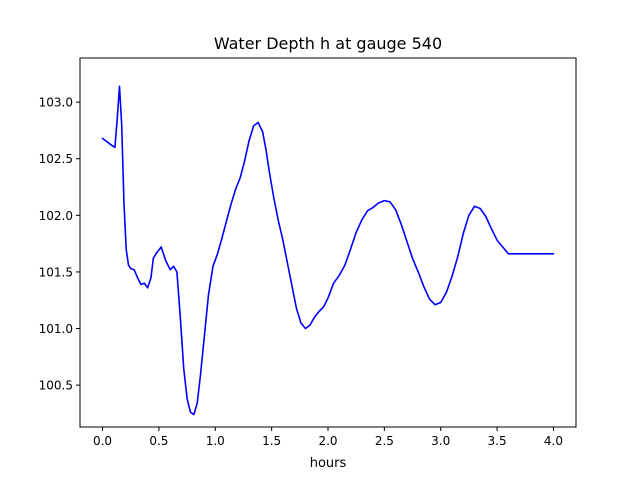  I want to click on chart-title: Water Depth h at gauge 540, so click(328, 43).